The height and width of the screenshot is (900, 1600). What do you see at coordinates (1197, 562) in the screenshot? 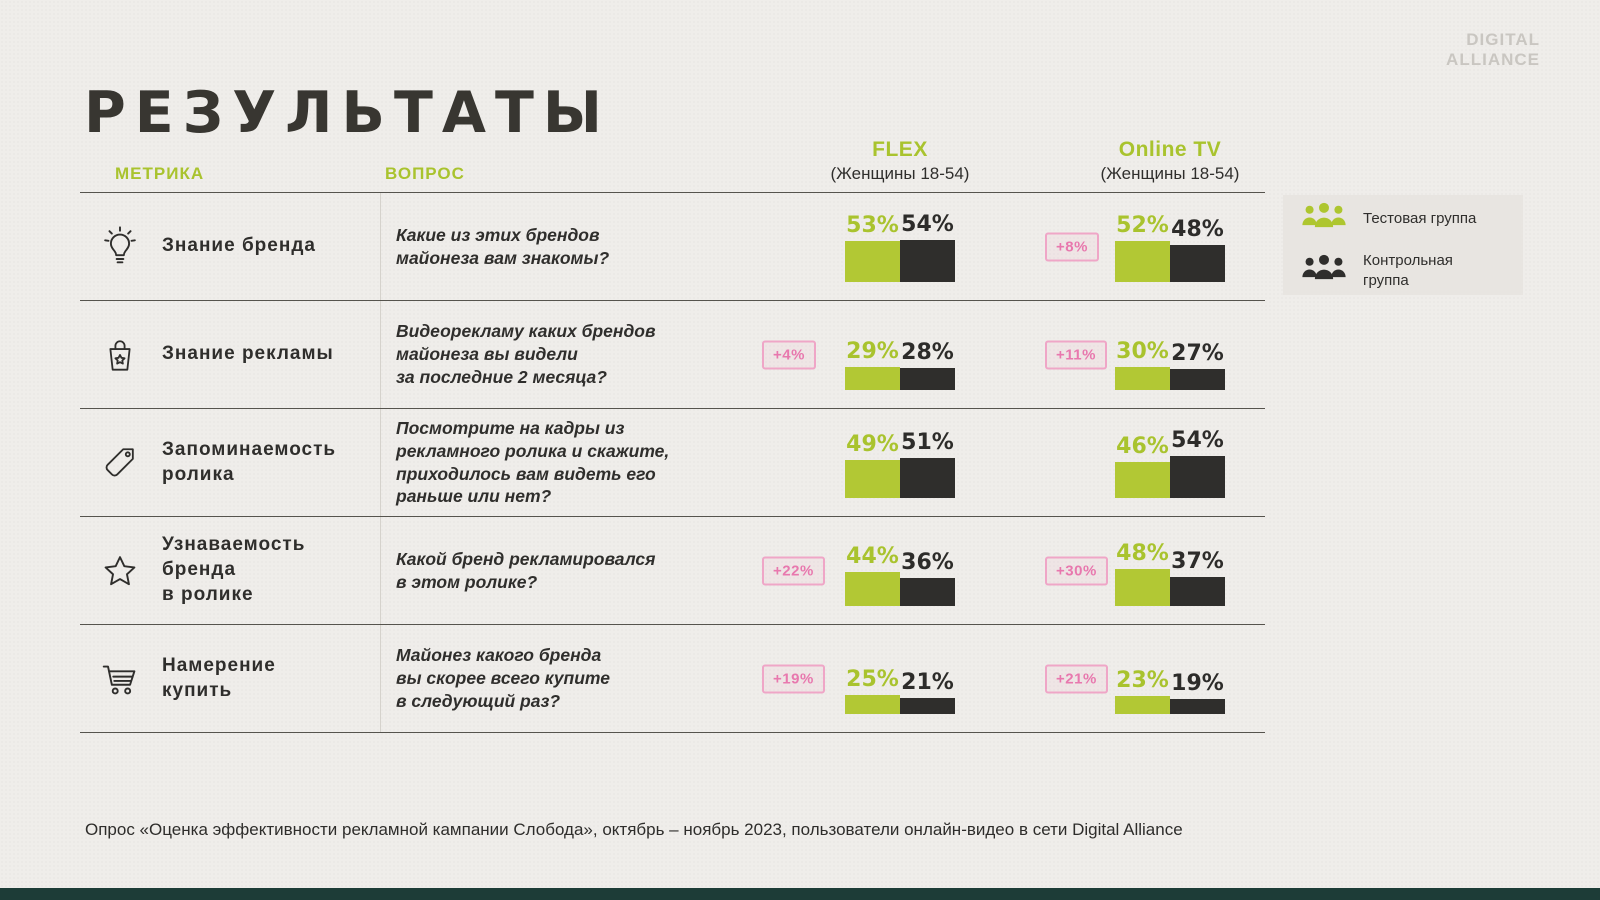
I see `control-value: 37%` at bounding box center [1197, 562].